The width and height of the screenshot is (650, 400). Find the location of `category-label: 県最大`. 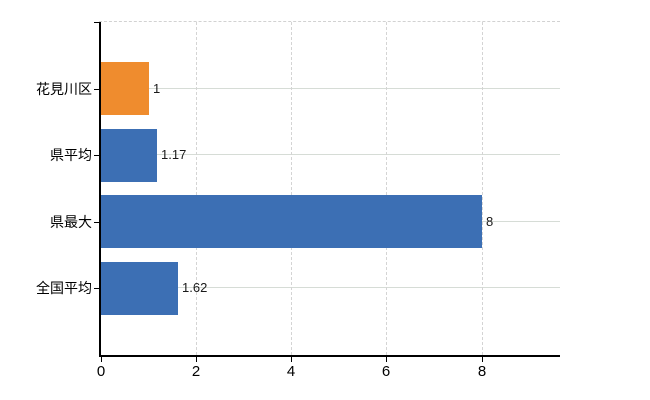

category-label: 県最大 is located at coordinates (71, 222).